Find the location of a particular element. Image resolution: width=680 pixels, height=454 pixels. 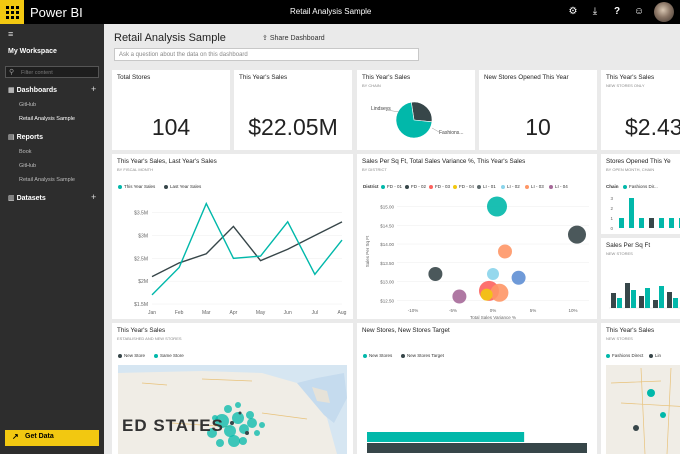

document-title: Retail Analysis Sample is located at coordinates (331, 11).